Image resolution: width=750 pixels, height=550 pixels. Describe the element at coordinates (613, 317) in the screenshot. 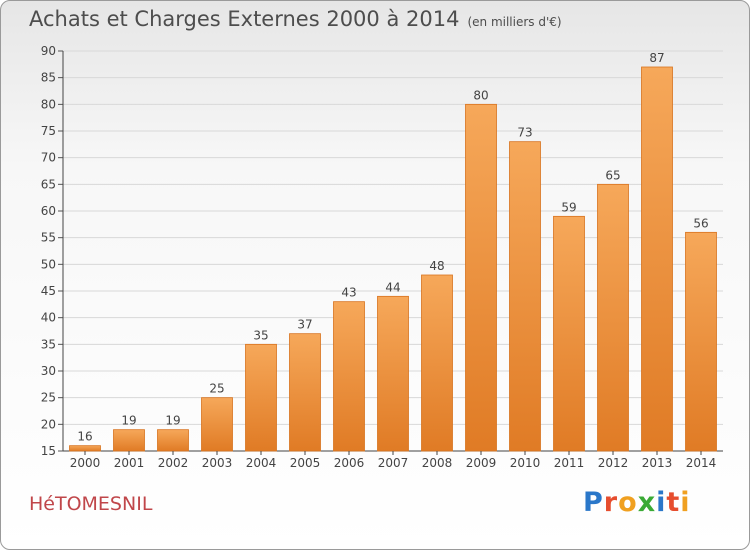

I see `bar-2012` at that location.